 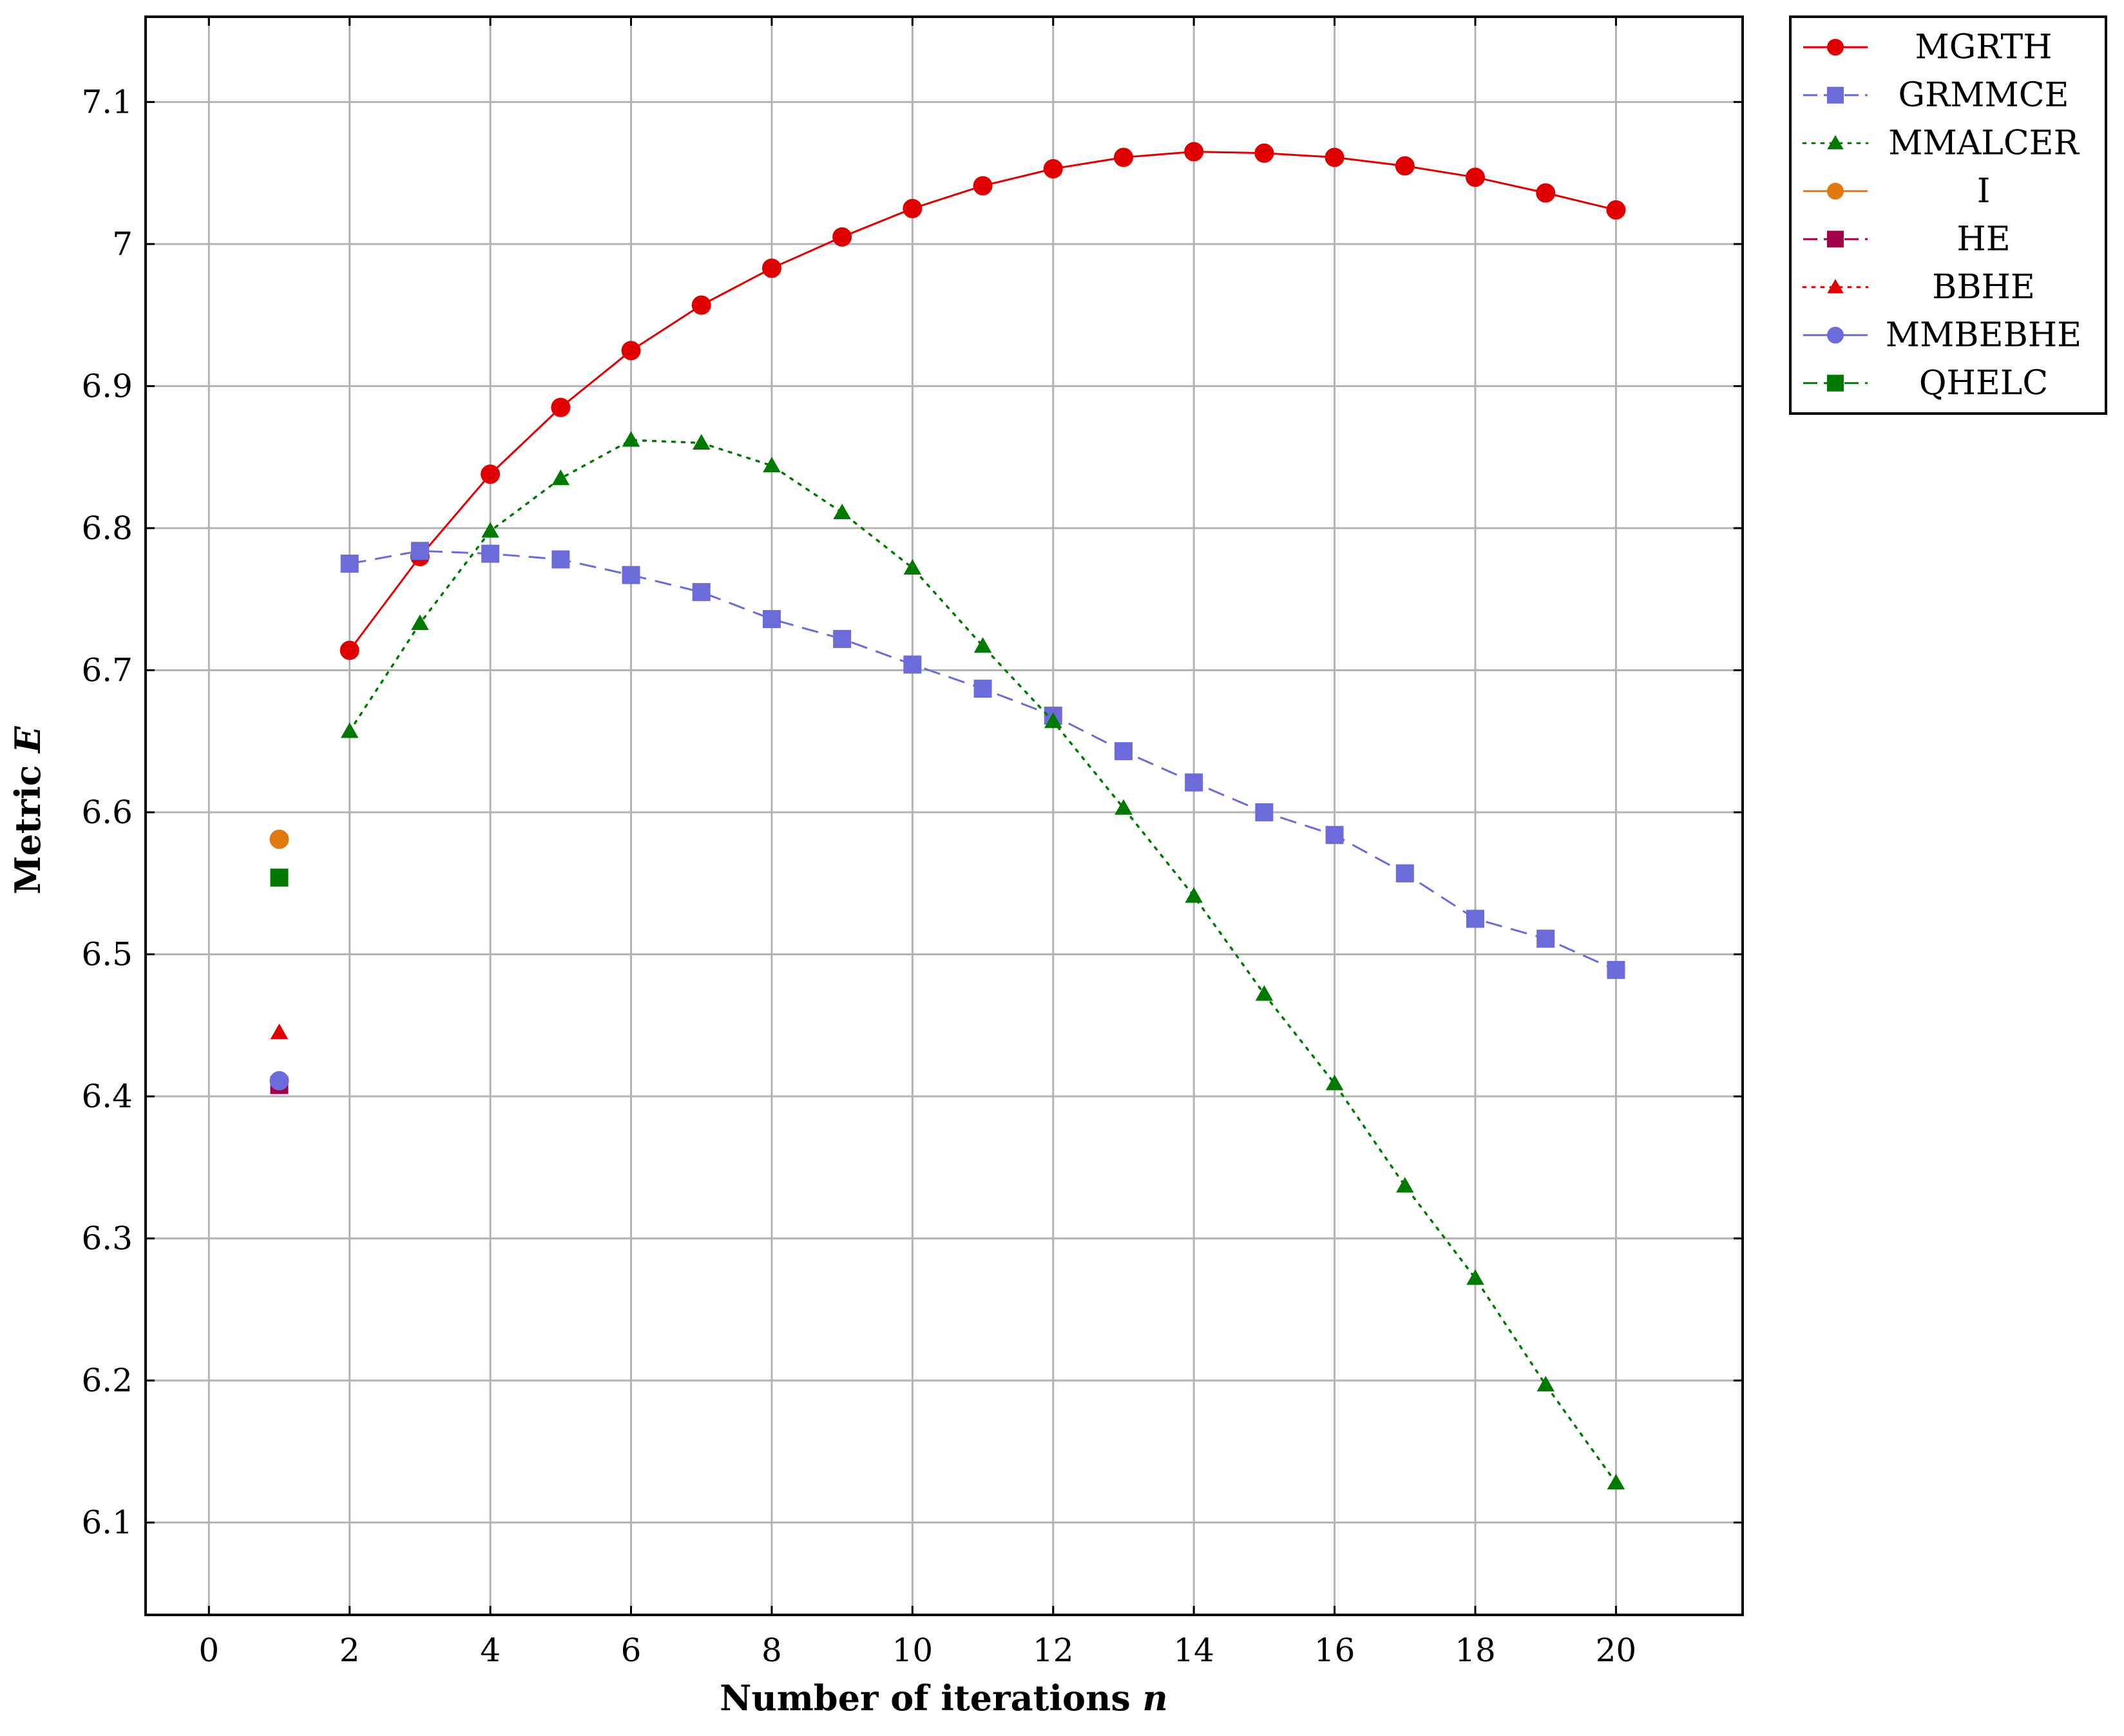 I want to click on legend-entry-mgrth: MGRTH, so click(x=1927, y=47).